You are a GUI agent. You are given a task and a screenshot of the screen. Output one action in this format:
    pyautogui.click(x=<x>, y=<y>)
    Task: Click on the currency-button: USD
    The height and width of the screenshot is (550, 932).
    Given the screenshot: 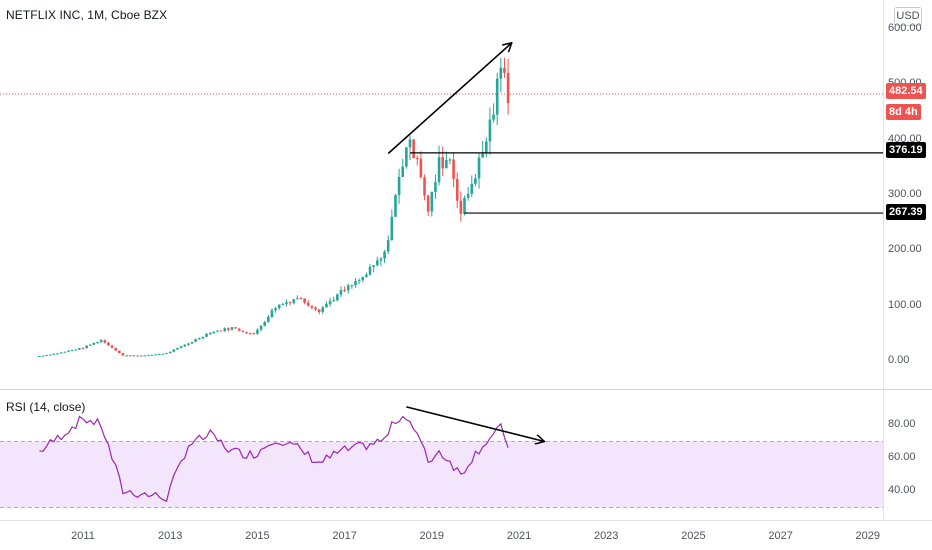 What is the action you would take?
    pyautogui.click(x=908, y=16)
    